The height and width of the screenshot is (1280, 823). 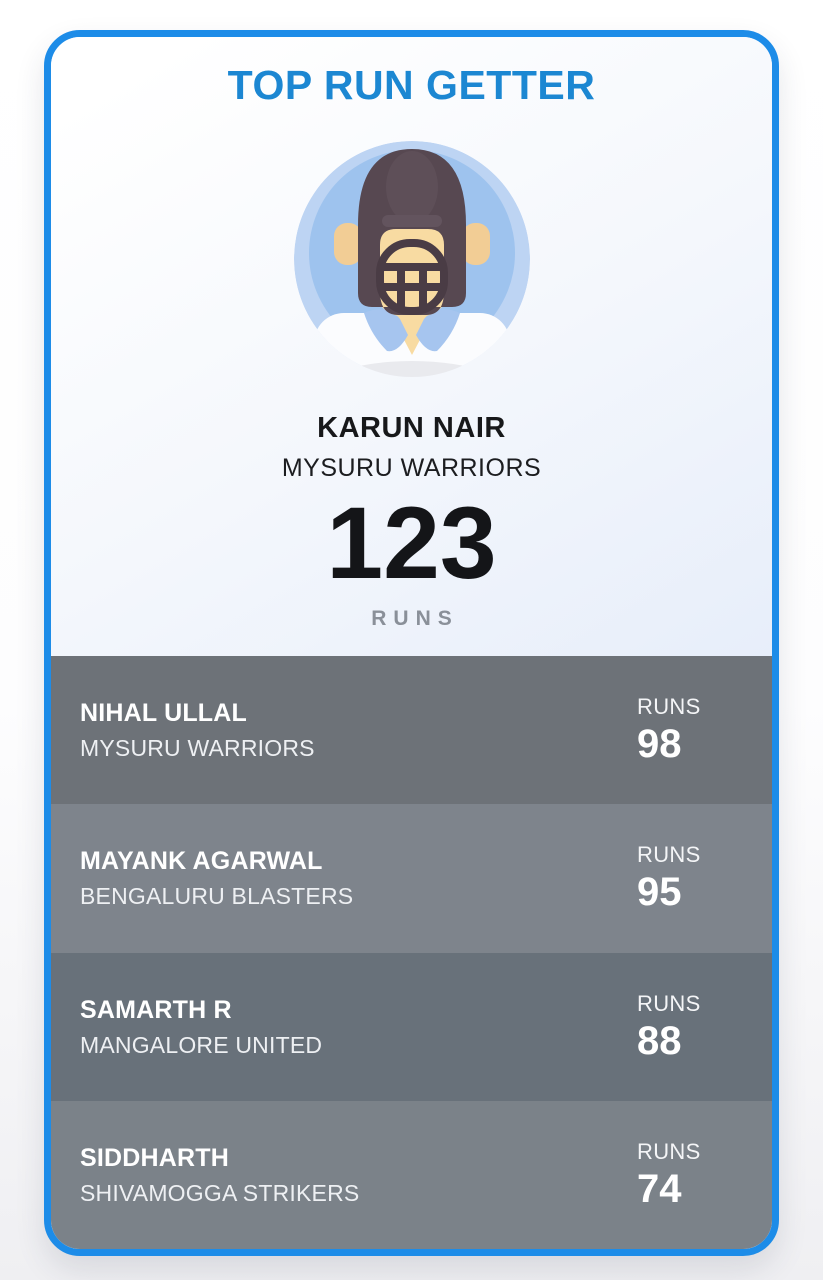 What do you see at coordinates (686, 730) in the screenshot?
I see `player-stat: RUNS 98` at bounding box center [686, 730].